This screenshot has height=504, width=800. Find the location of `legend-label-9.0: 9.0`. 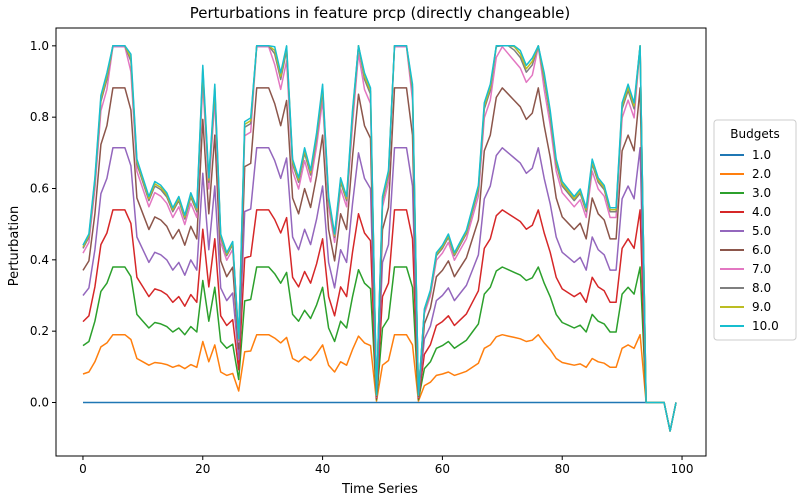

legend-label-9.0: 9.0 is located at coordinates (761, 307).